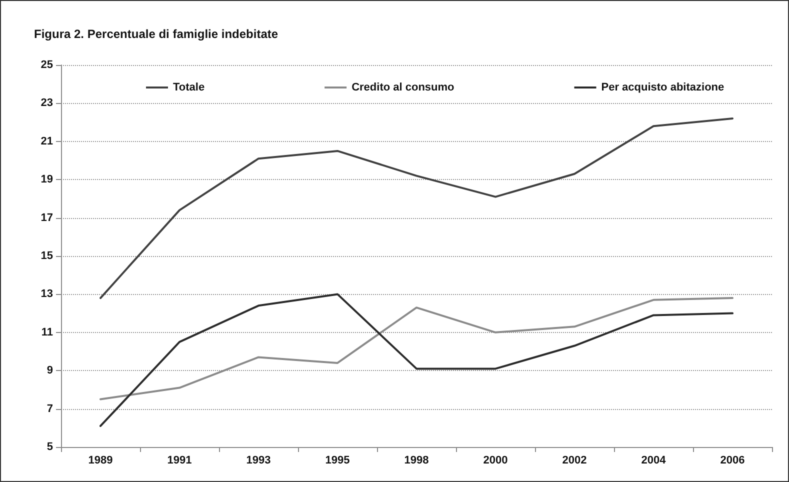 This screenshot has height=482, width=789. I want to click on x-tick-label: 1989, so click(100, 460).